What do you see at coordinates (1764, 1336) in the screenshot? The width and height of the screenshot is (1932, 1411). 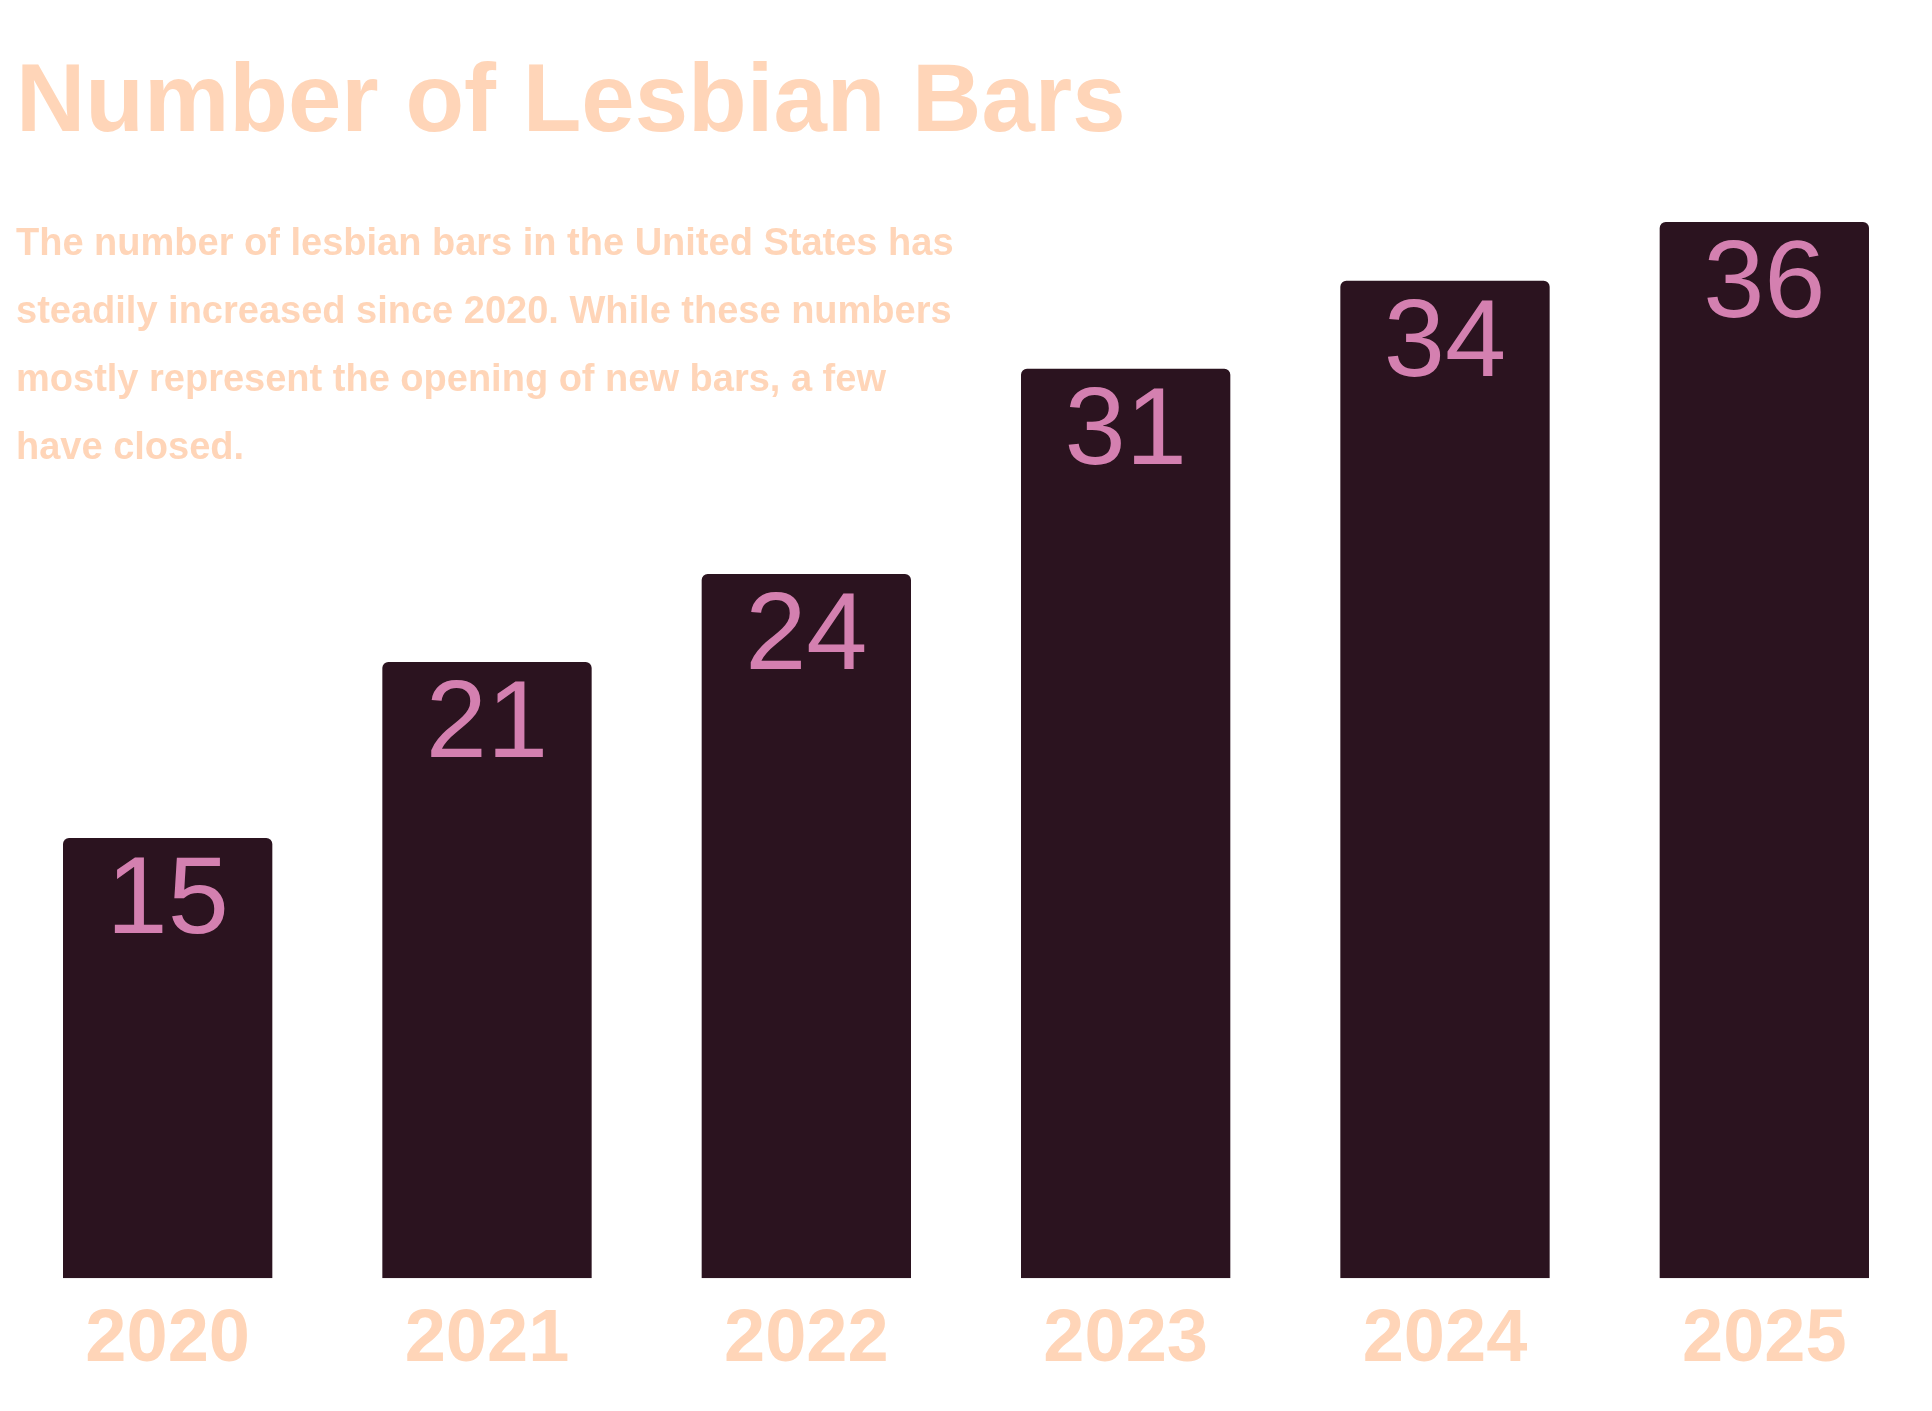 I see `x-tick-label: 2025` at bounding box center [1764, 1336].